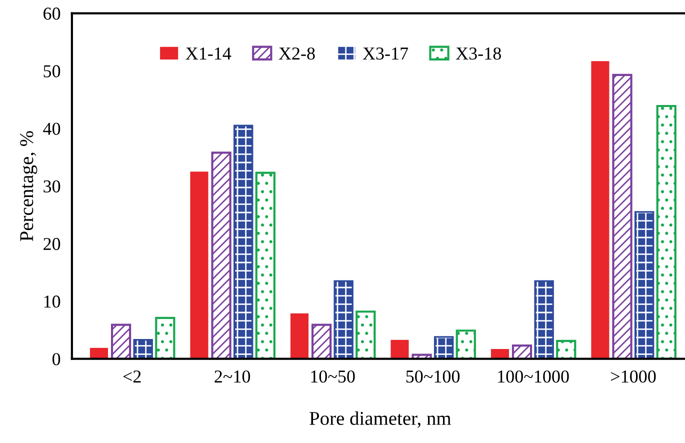 The image size is (685, 443). Describe the element at coordinates (478, 53) in the screenshot. I see `legend-label: X3-18` at that location.